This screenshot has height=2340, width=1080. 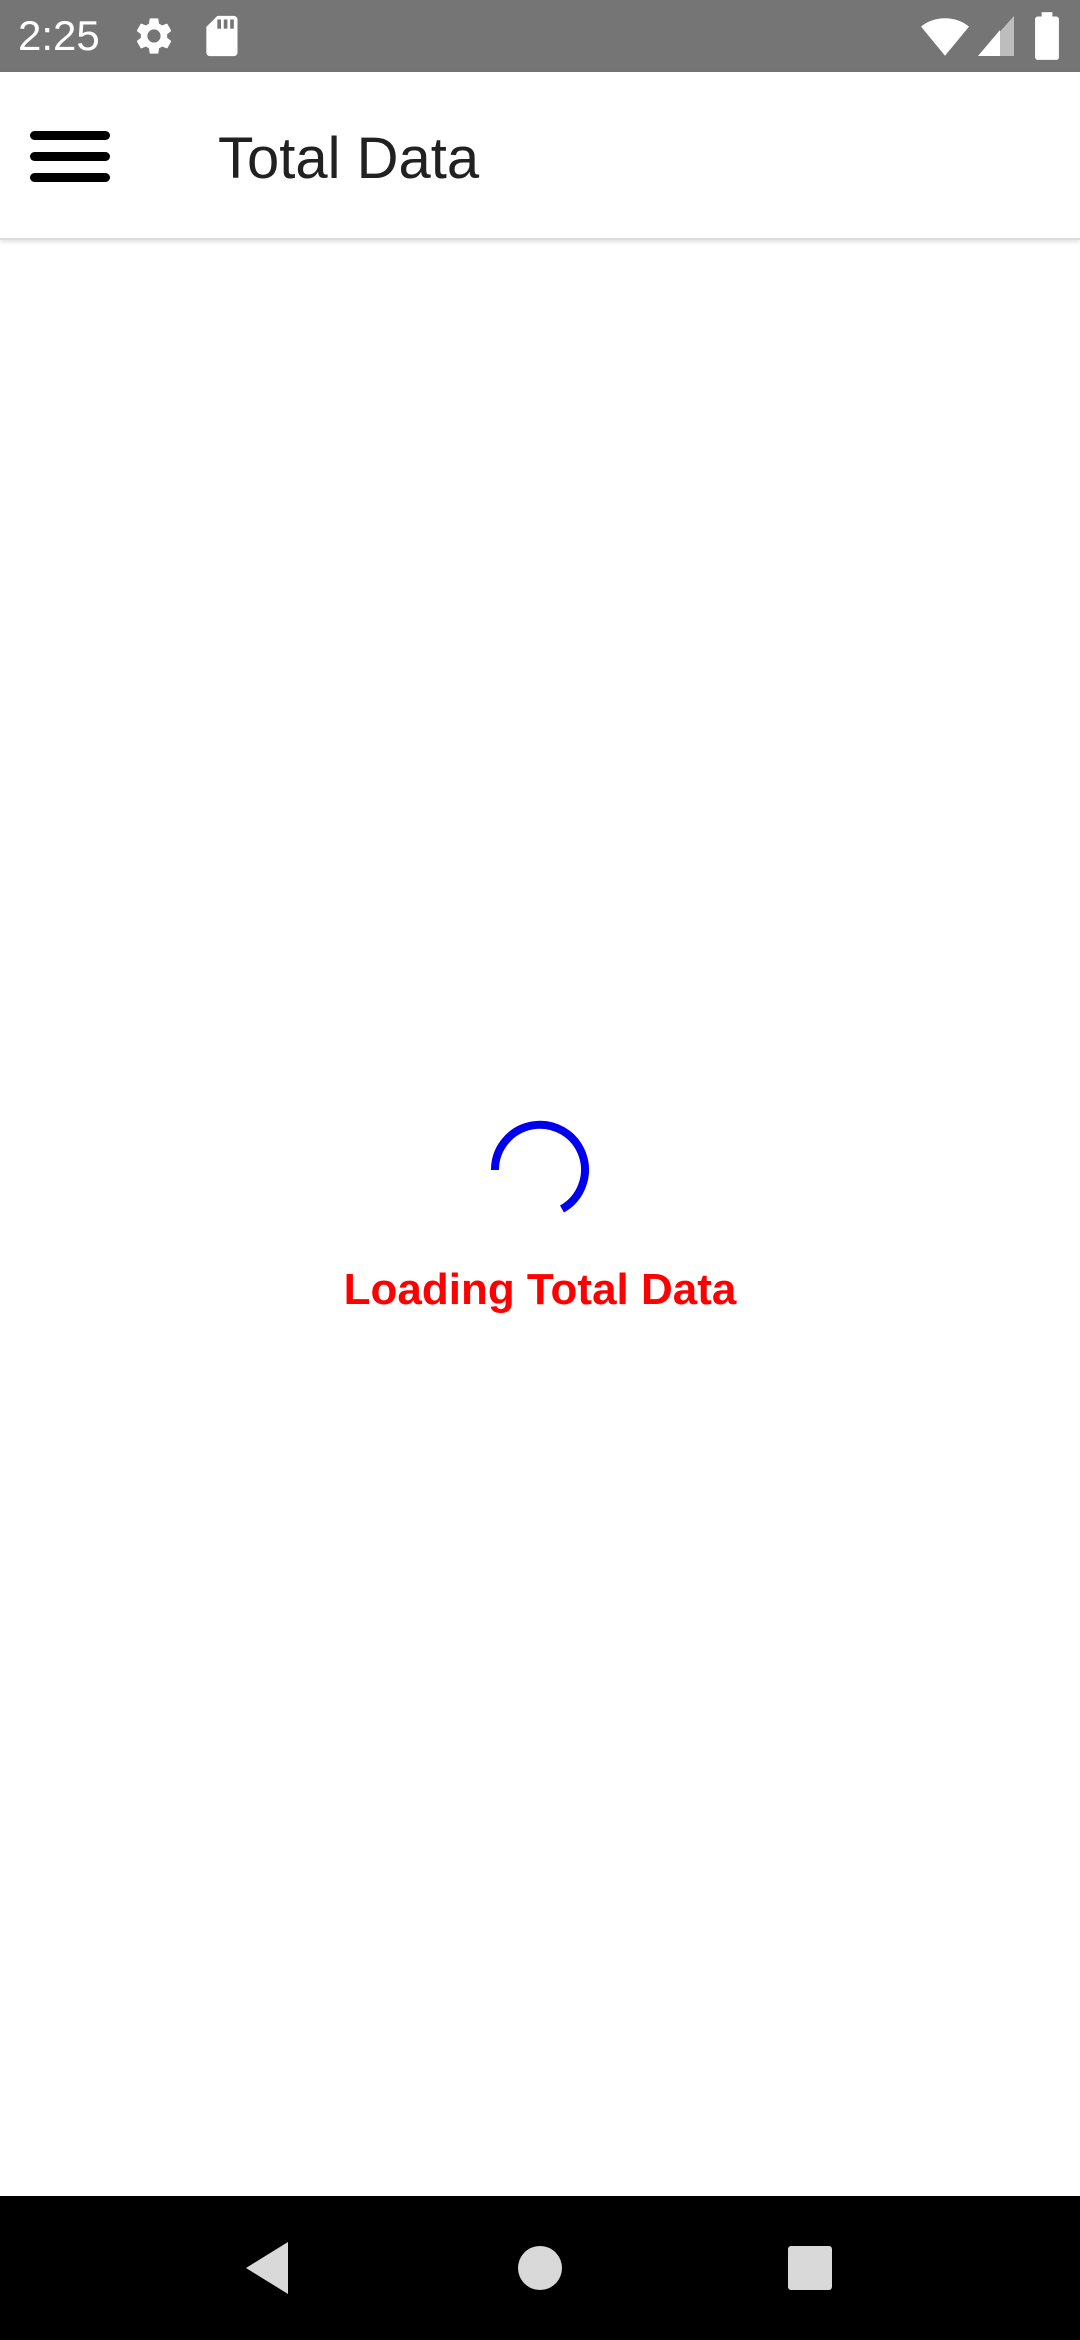 I want to click on navigation-bar, so click(x=540, y=2268).